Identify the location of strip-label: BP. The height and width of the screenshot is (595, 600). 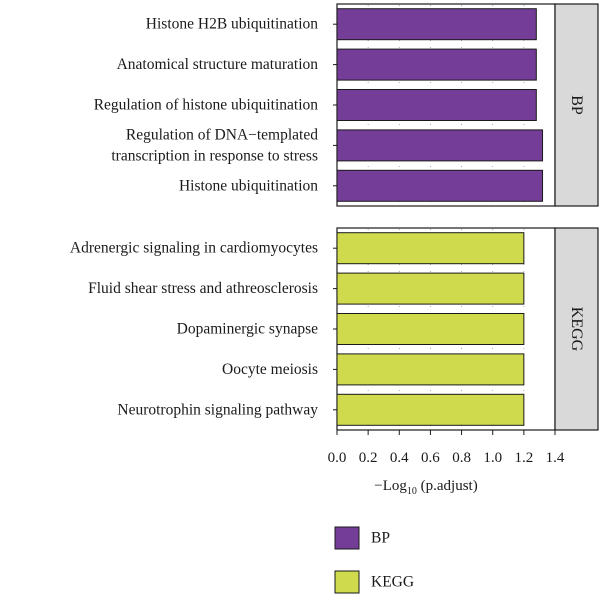
(576, 105).